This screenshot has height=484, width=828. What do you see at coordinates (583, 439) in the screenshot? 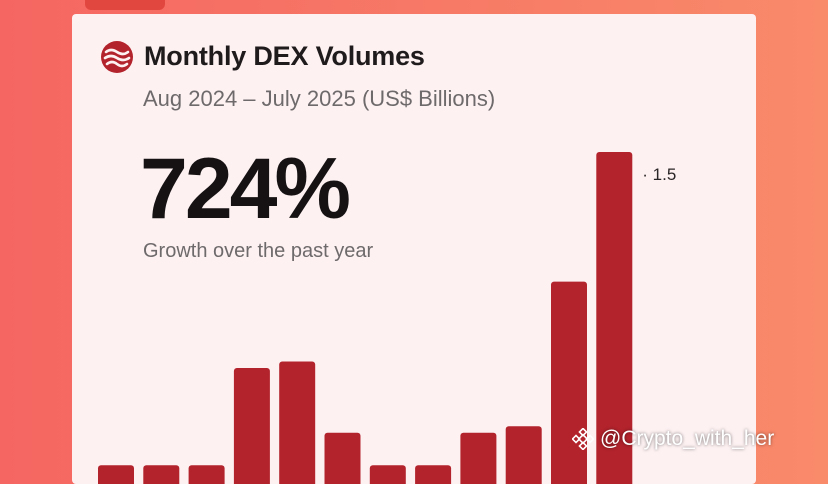
I see `binance-diamond-icon` at bounding box center [583, 439].